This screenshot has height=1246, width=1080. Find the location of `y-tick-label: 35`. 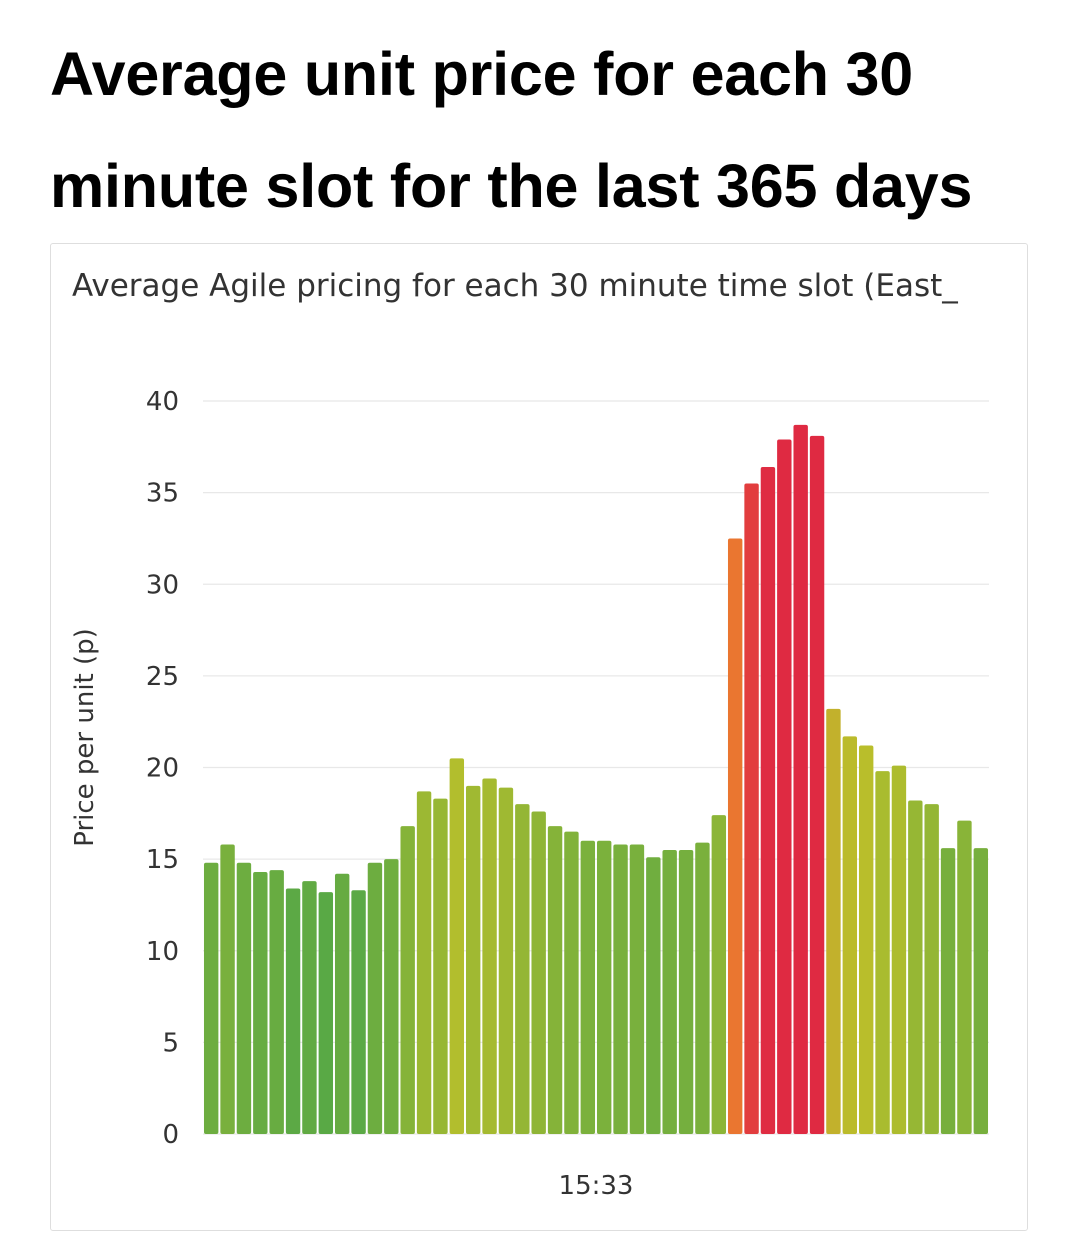

y-tick-label: 35 is located at coordinates (162, 494).